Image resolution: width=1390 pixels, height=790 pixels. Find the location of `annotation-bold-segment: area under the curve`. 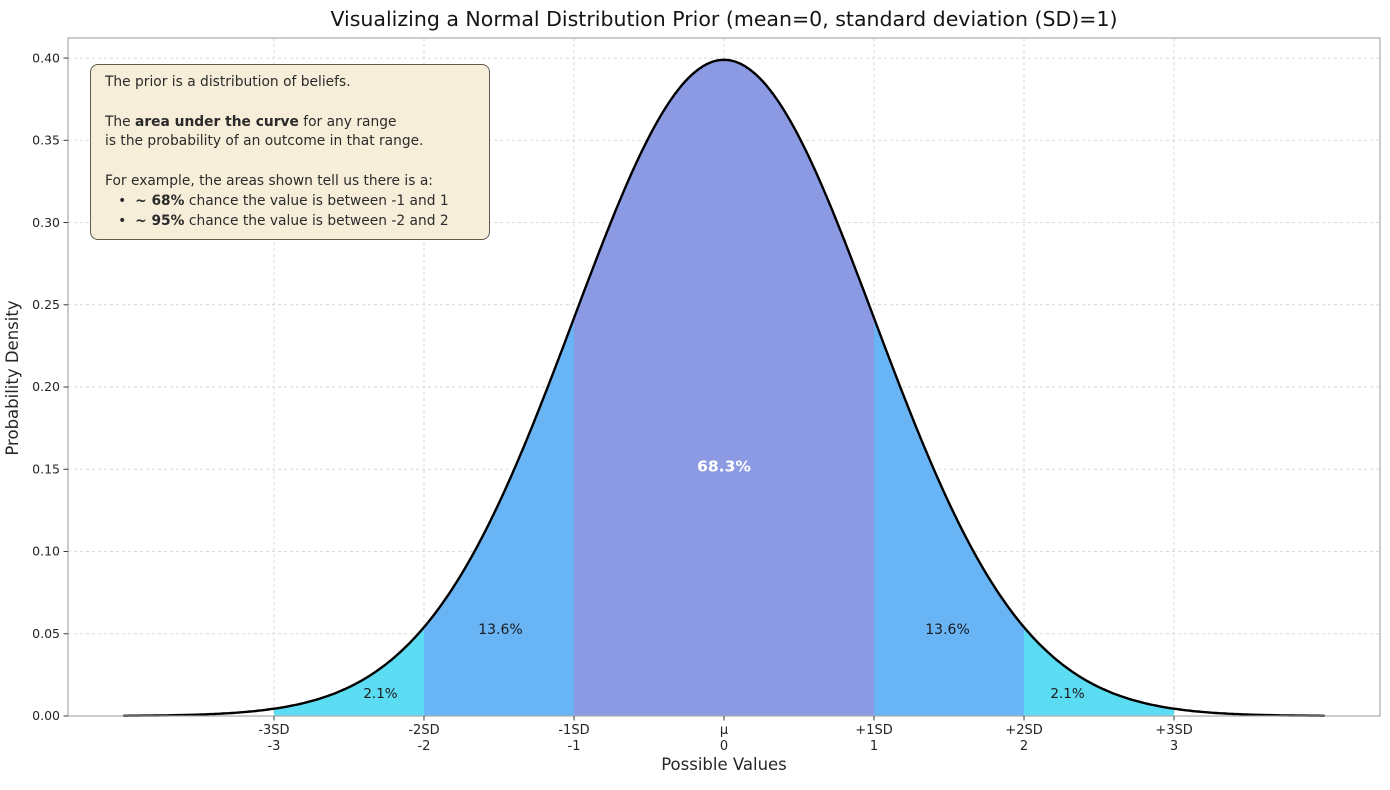

annotation-bold-segment: area under the curve is located at coordinates (217, 121).